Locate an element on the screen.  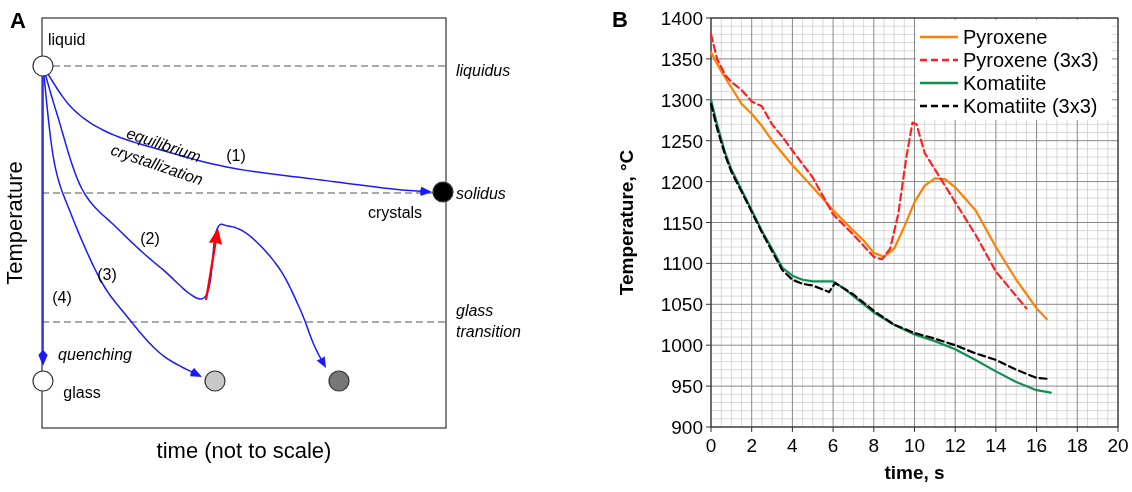
text: time (not to scale) is located at coordinates (244, 450).